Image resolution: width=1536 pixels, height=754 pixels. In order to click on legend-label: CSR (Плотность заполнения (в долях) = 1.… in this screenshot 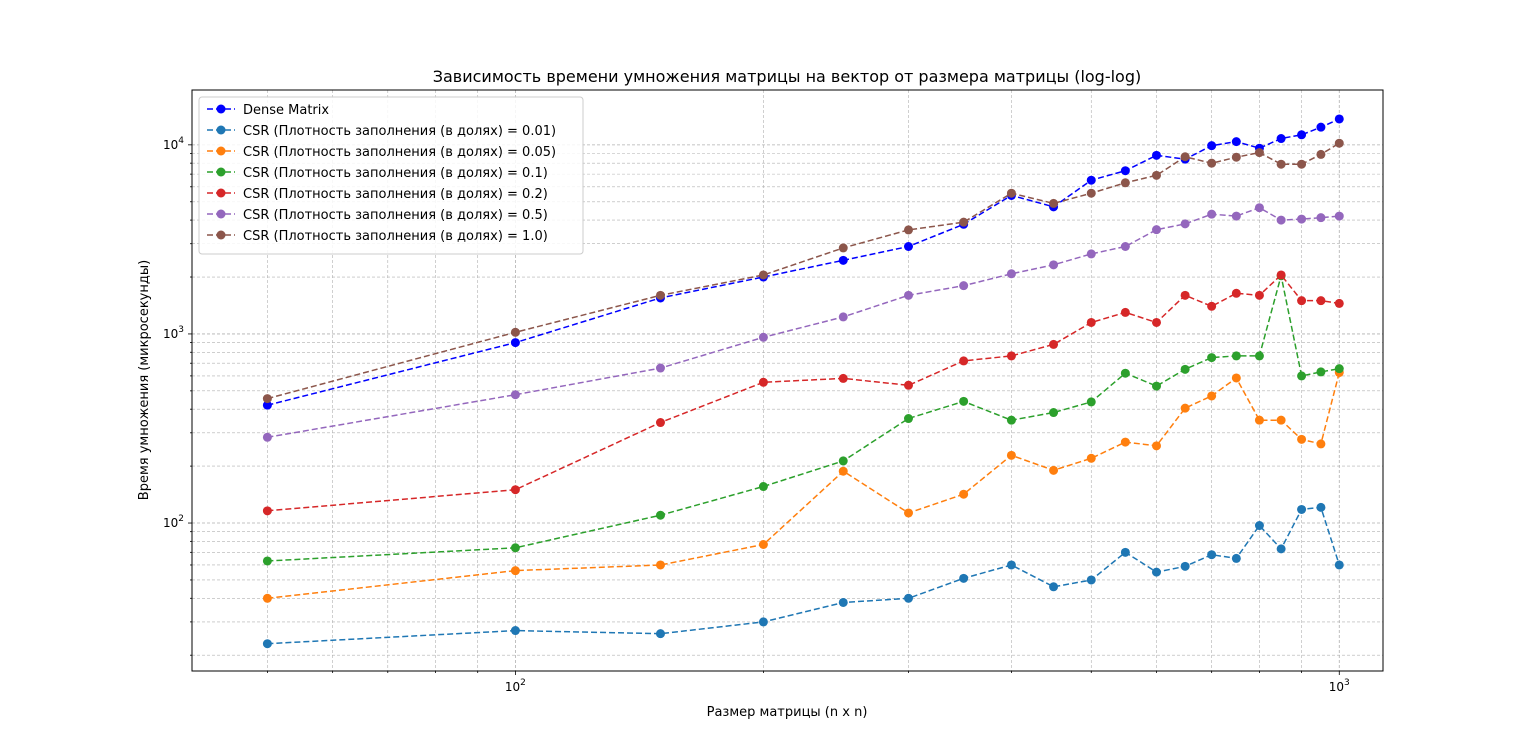, I will do `click(395, 236)`.